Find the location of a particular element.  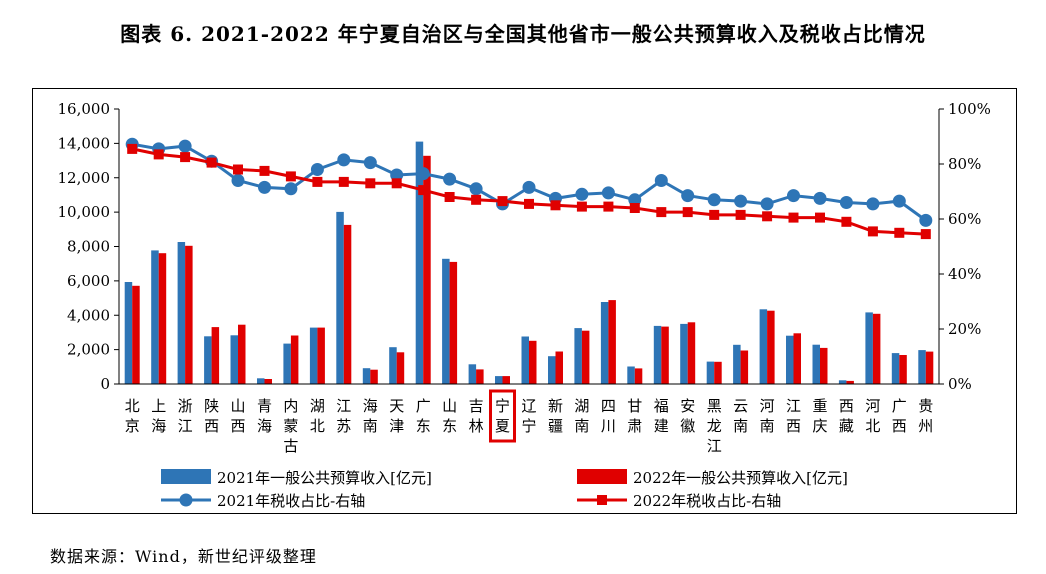

right-tick-label: 100% is located at coordinates (969, 109).